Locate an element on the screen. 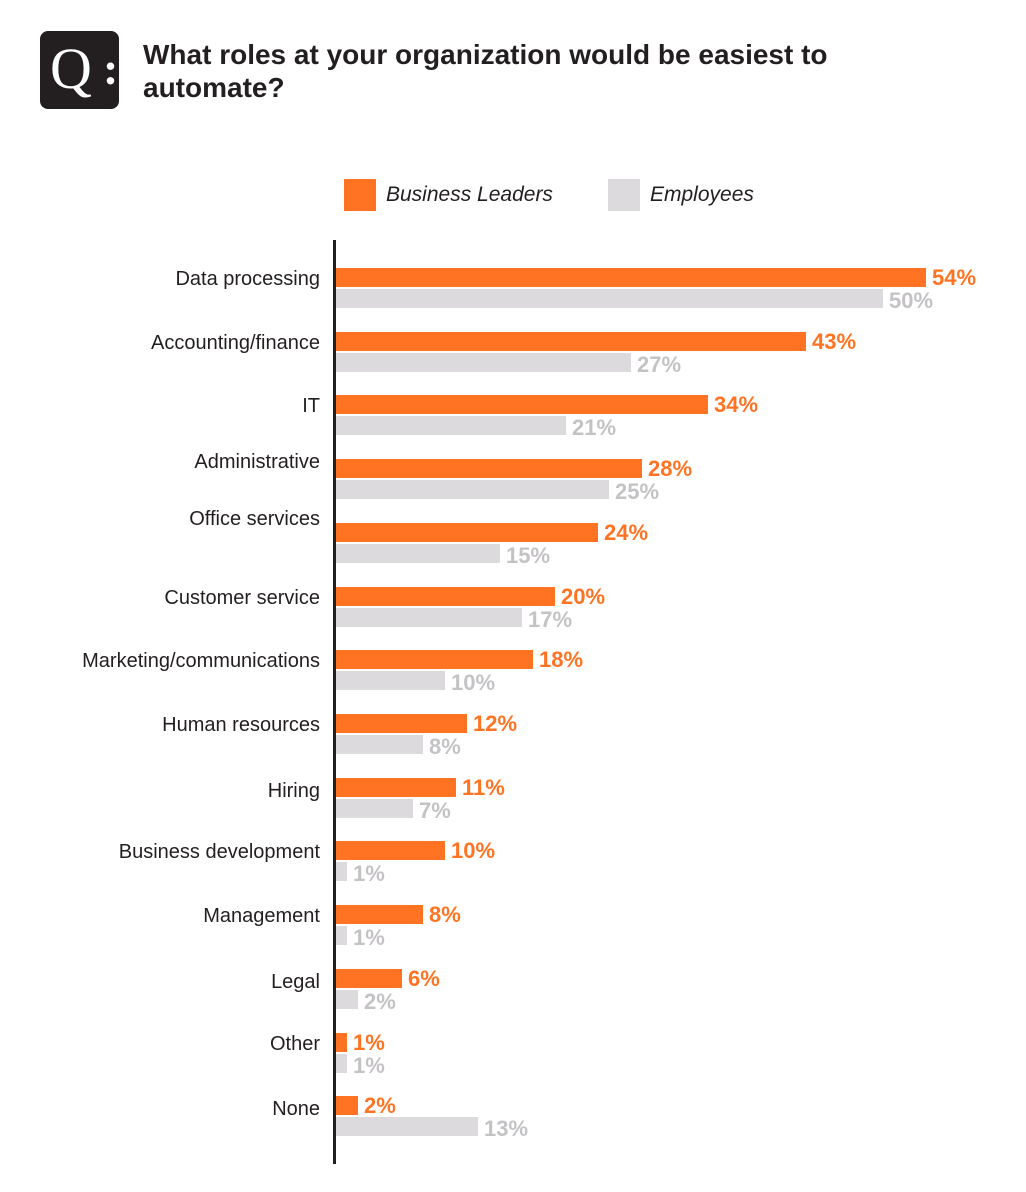 This screenshot has width=1026, height=1192. value-label-business-leaders: 43% is located at coordinates (834, 341).